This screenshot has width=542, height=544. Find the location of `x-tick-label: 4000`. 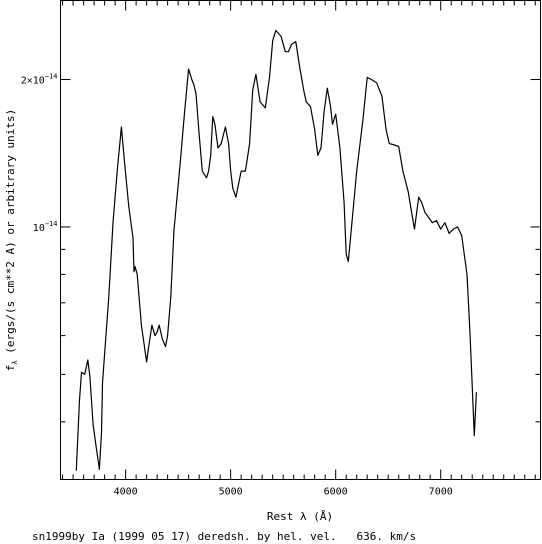

x-tick-label: 4000 is located at coordinates (126, 492).